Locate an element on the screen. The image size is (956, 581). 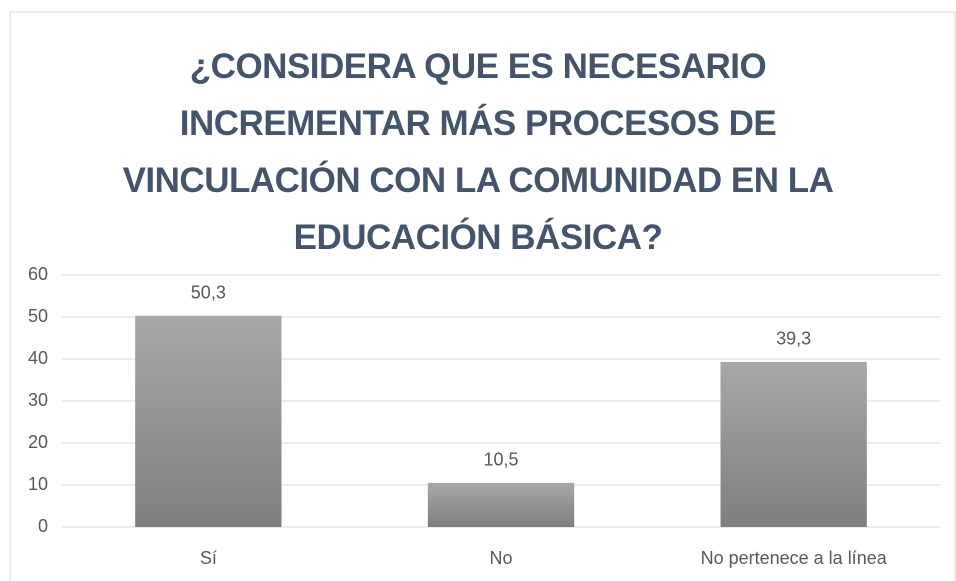
data-label: 39,3 is located at coordinates (793, 339).